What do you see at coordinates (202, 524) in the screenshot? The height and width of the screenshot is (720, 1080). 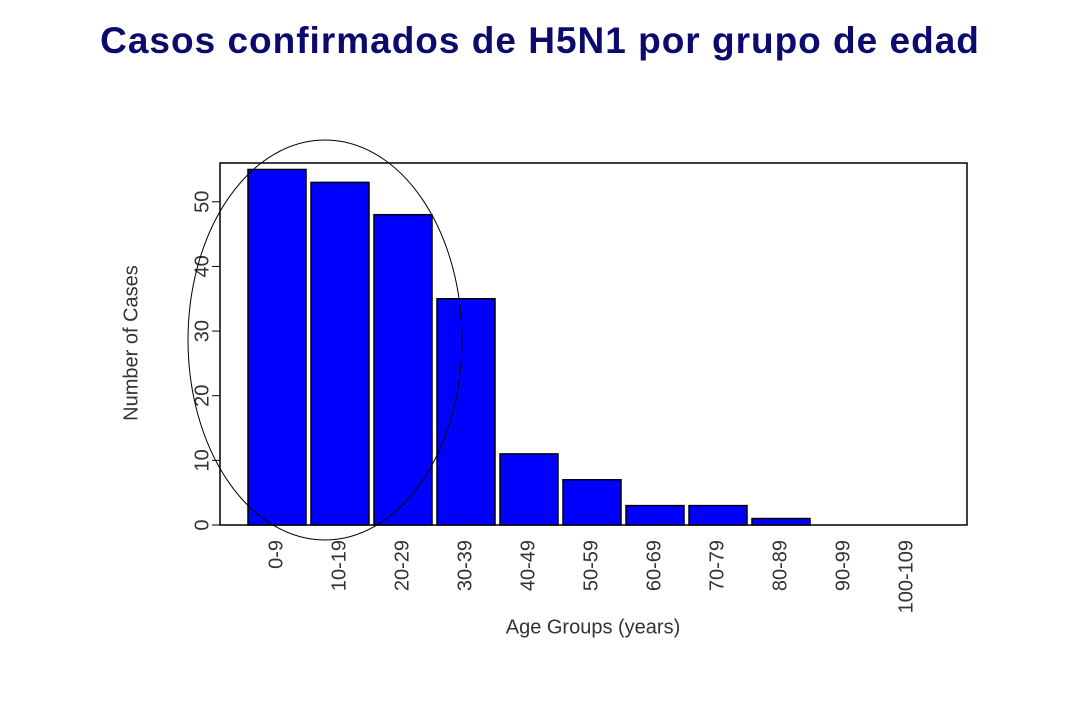 I see `y-tick-label: 0` at bounding box center [202, 524].